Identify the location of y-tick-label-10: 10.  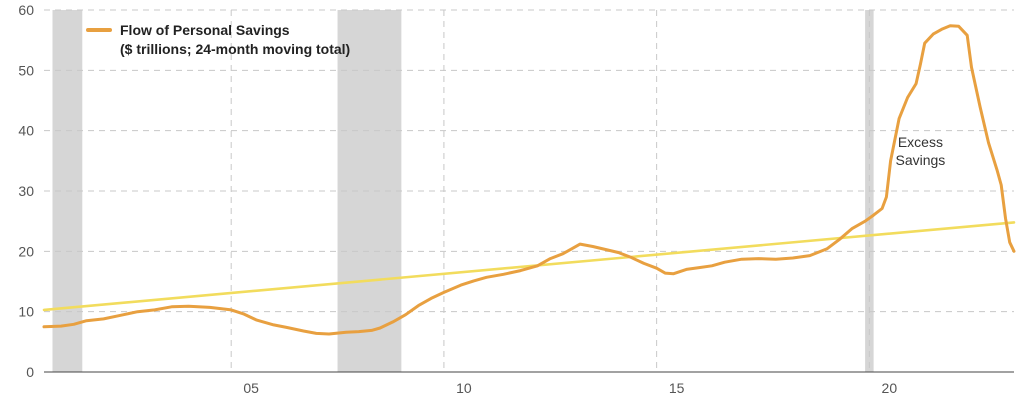
(26, 312).